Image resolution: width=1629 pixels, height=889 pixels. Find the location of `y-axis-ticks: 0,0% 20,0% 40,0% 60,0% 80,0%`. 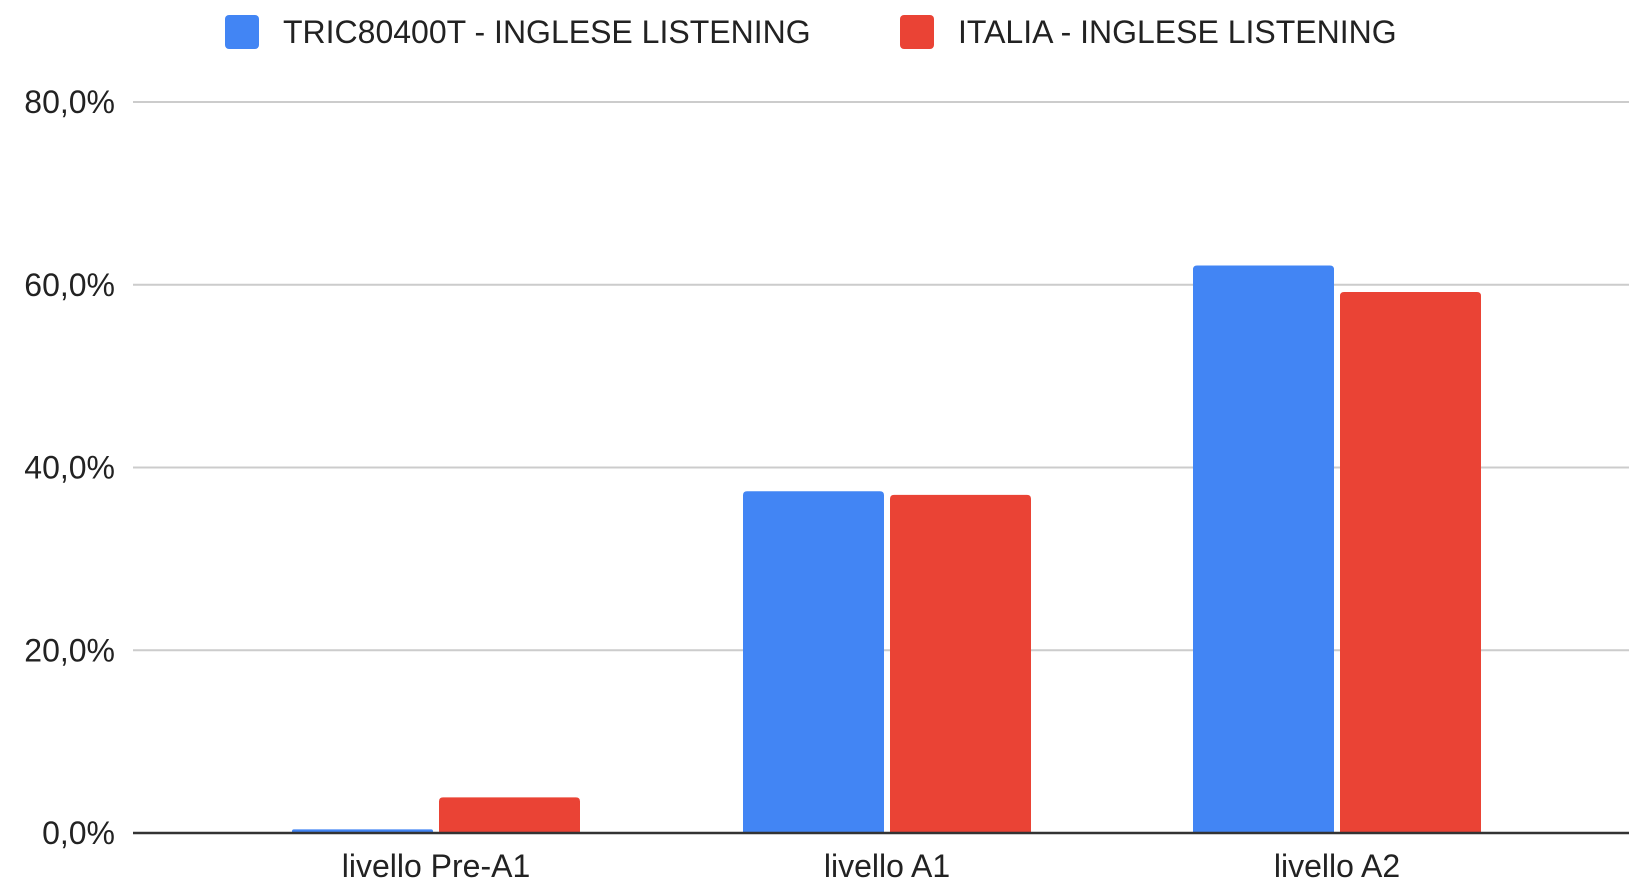

y-axis-ticks: 0,0% 20,0% 40,0% 60,0% 80,0% is located at coordinates (69, 467).